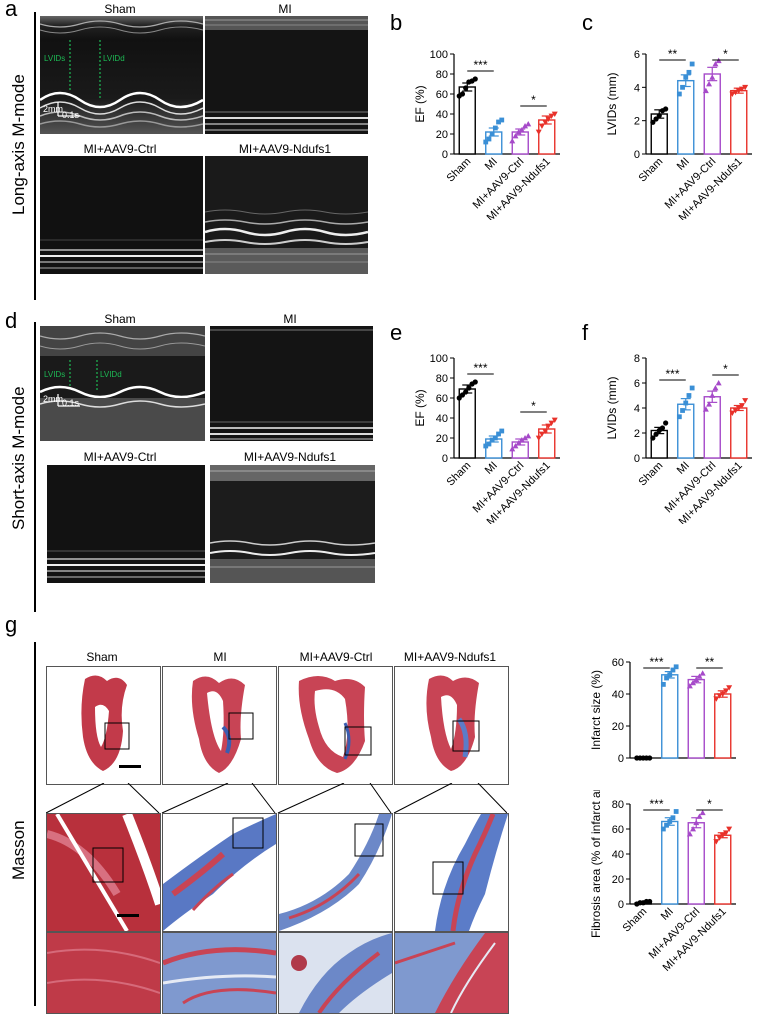 This screenshot has height=1017, width=783. What do you see at coordinates (292, 524) in the screenshot?
I see `echo-image-d-ndufs1` at bounding box center [292, 524].